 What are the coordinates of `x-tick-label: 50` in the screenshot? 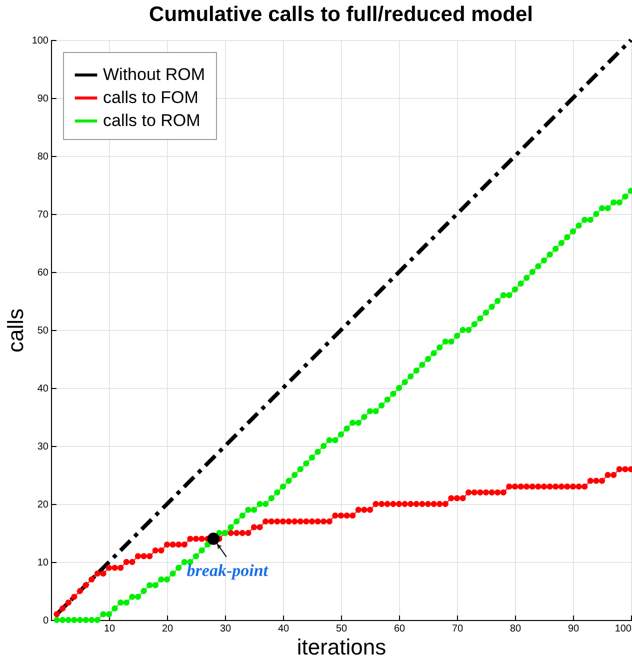 It's located at (342, 629).